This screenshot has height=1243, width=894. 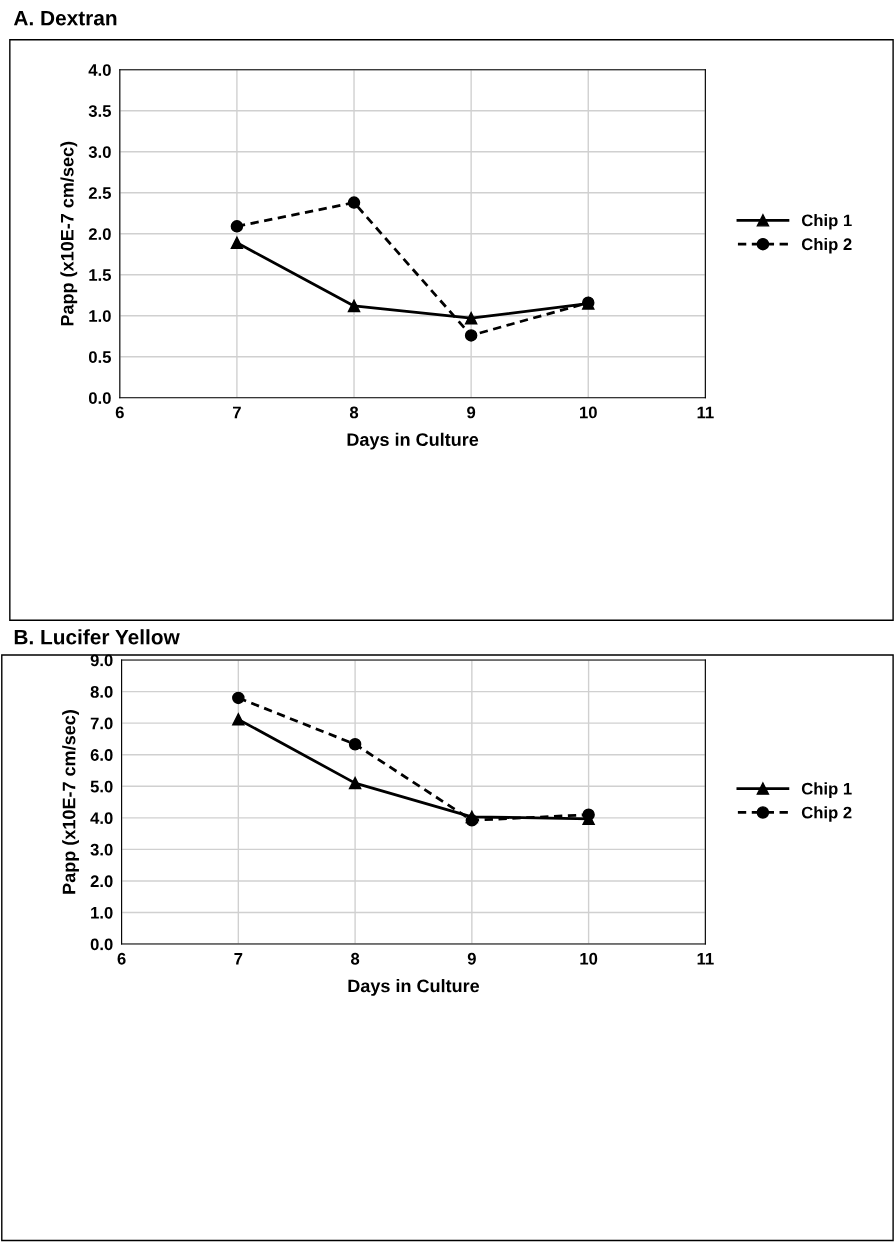 What do you see at coordinates (101, 723) in the screenshot?
I see `y-tick-label: 7.0` at bounding box center [101, 723].